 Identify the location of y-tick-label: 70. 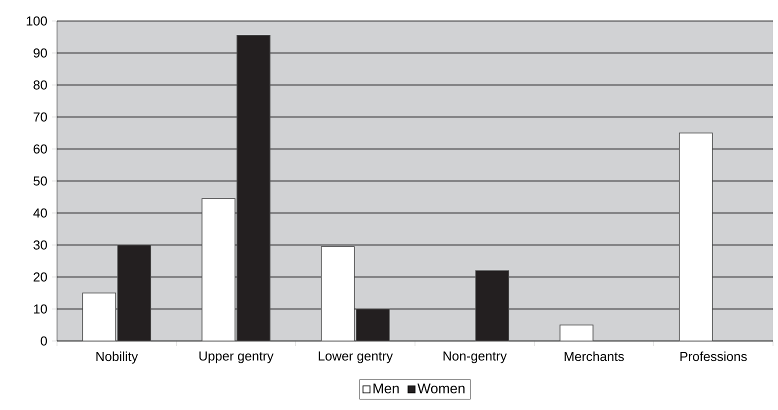
(40, 117).